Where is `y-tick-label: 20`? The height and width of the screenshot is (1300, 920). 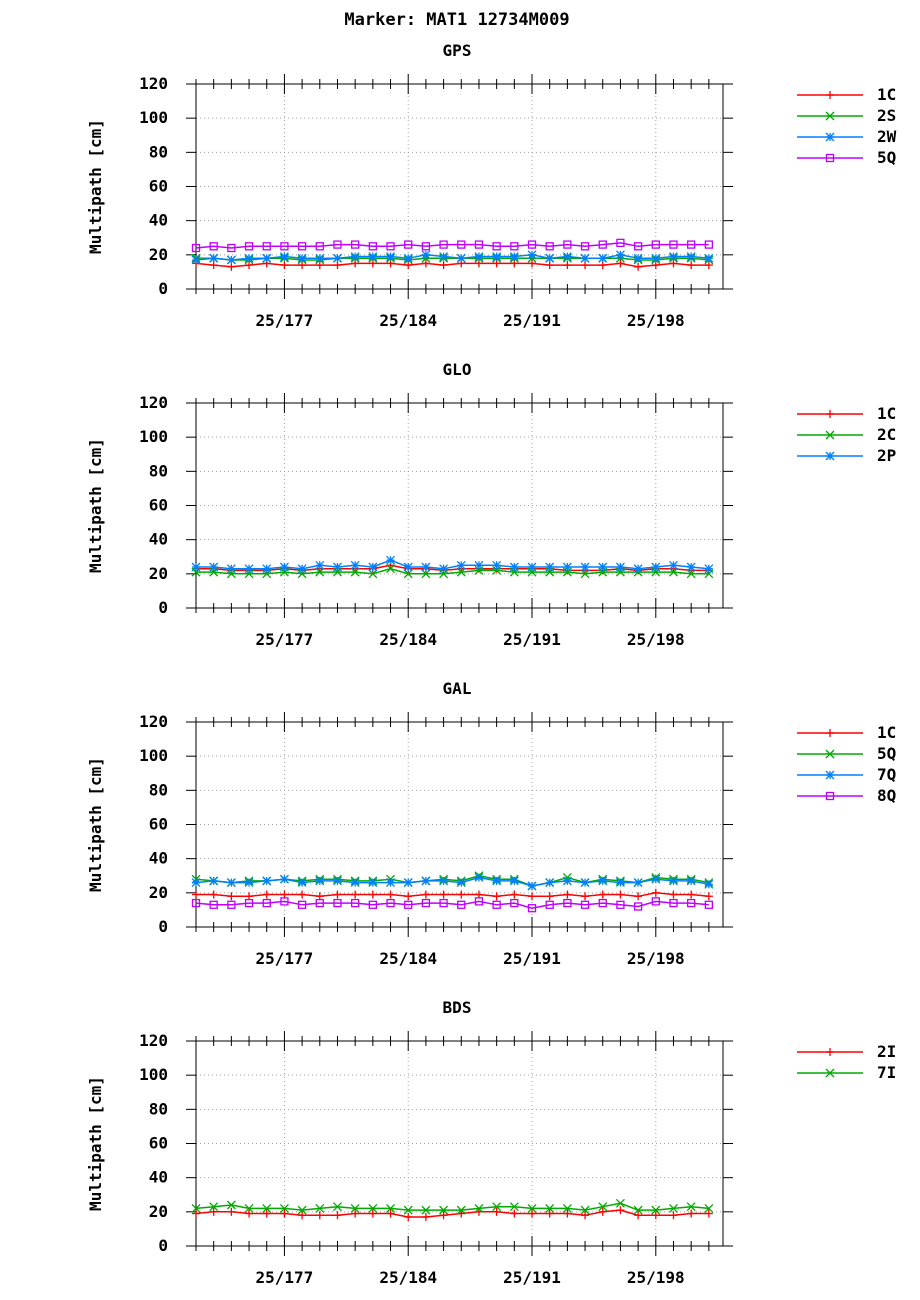 y-tick-label: 20 is located at coordinates (158, 892).